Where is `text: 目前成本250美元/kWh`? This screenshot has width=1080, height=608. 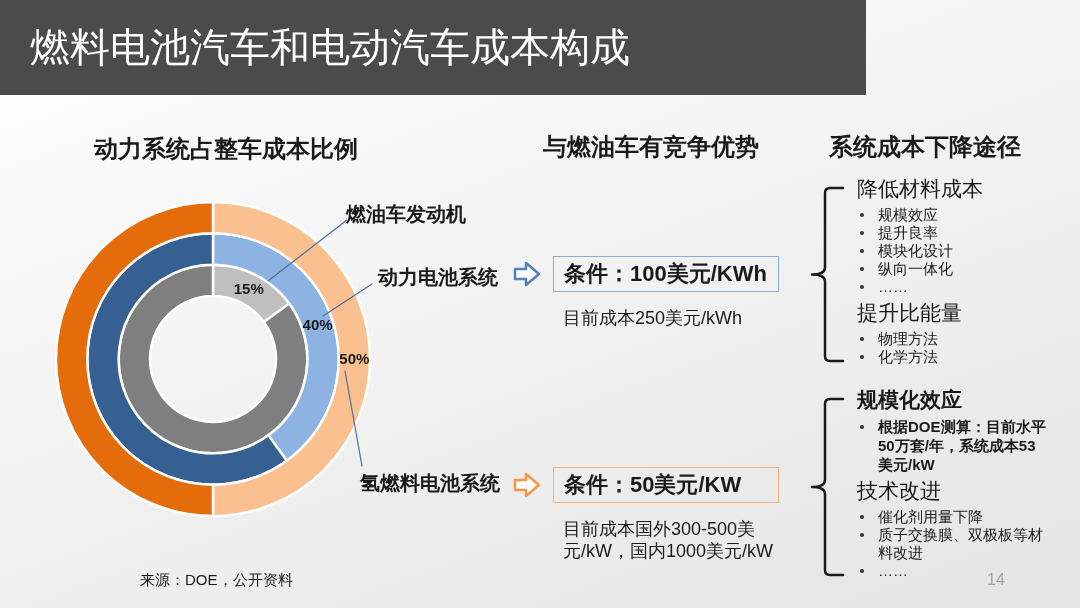
text: 目前成本250美元/kWh is located at coordinates (653, 318).